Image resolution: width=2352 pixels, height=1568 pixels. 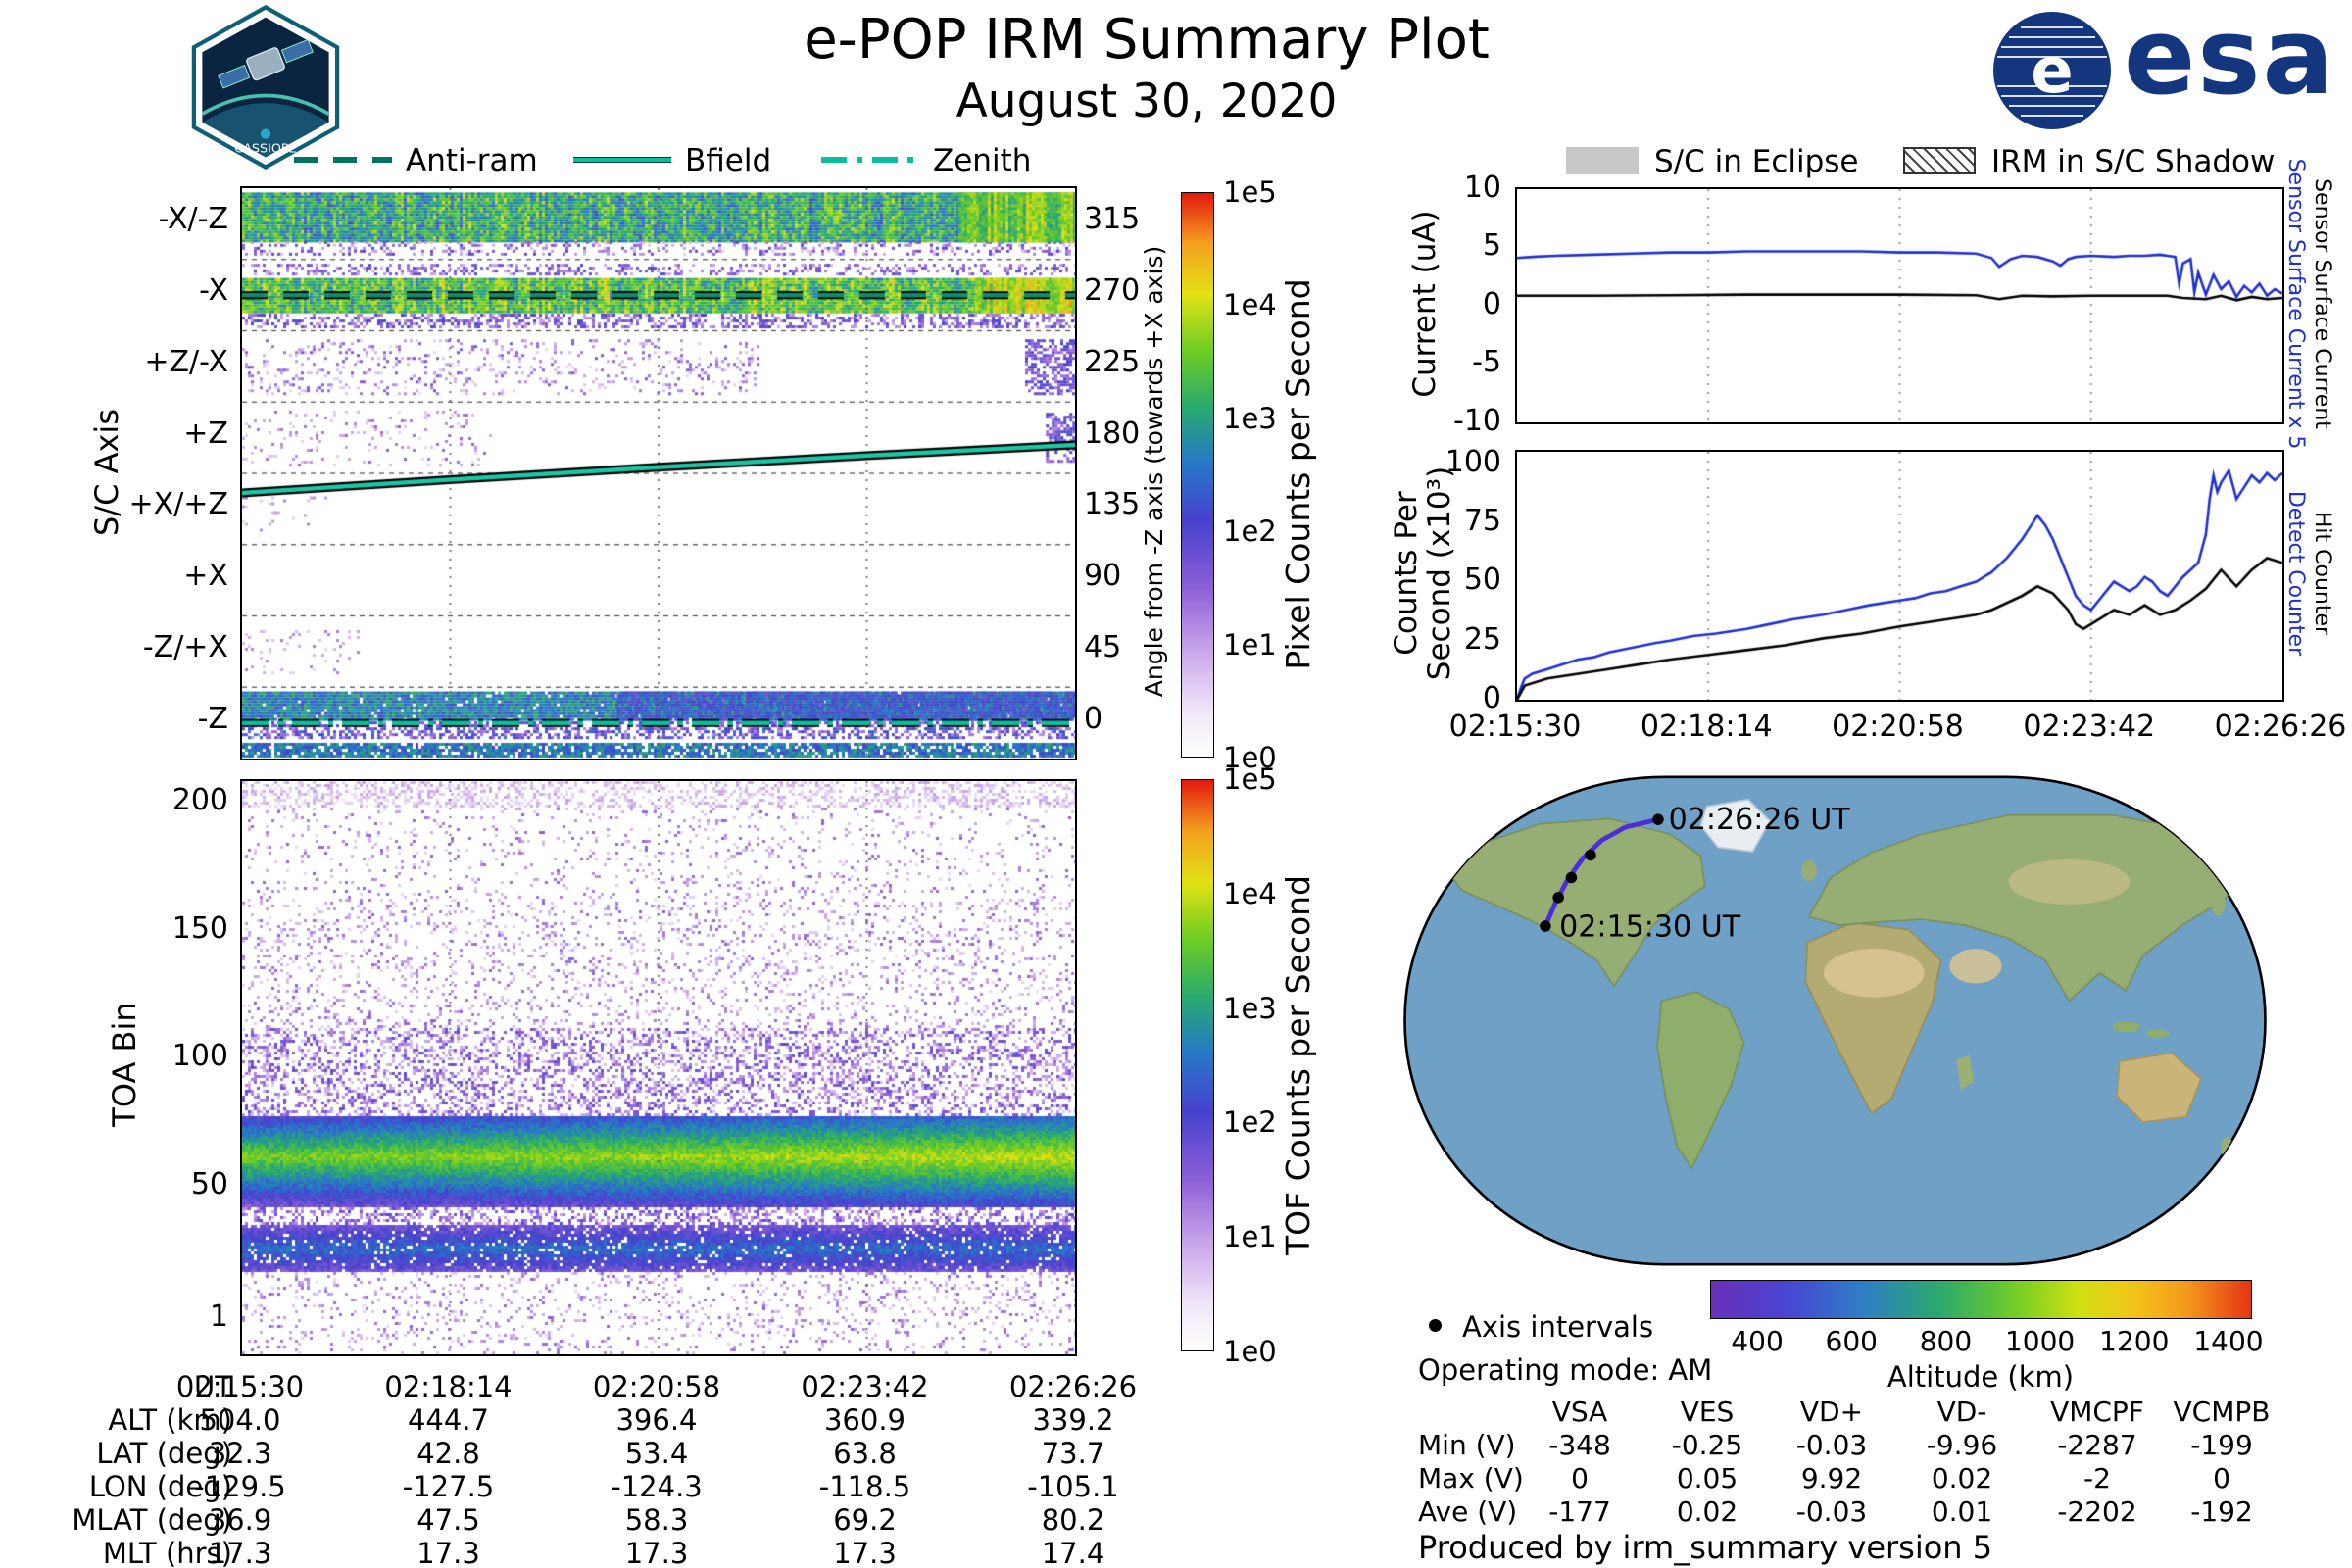 What do you see at coordinates (864, 1486) in the screenshot?
I see `ephemeris-value: -118.5` at bounding box center [864, 1486].